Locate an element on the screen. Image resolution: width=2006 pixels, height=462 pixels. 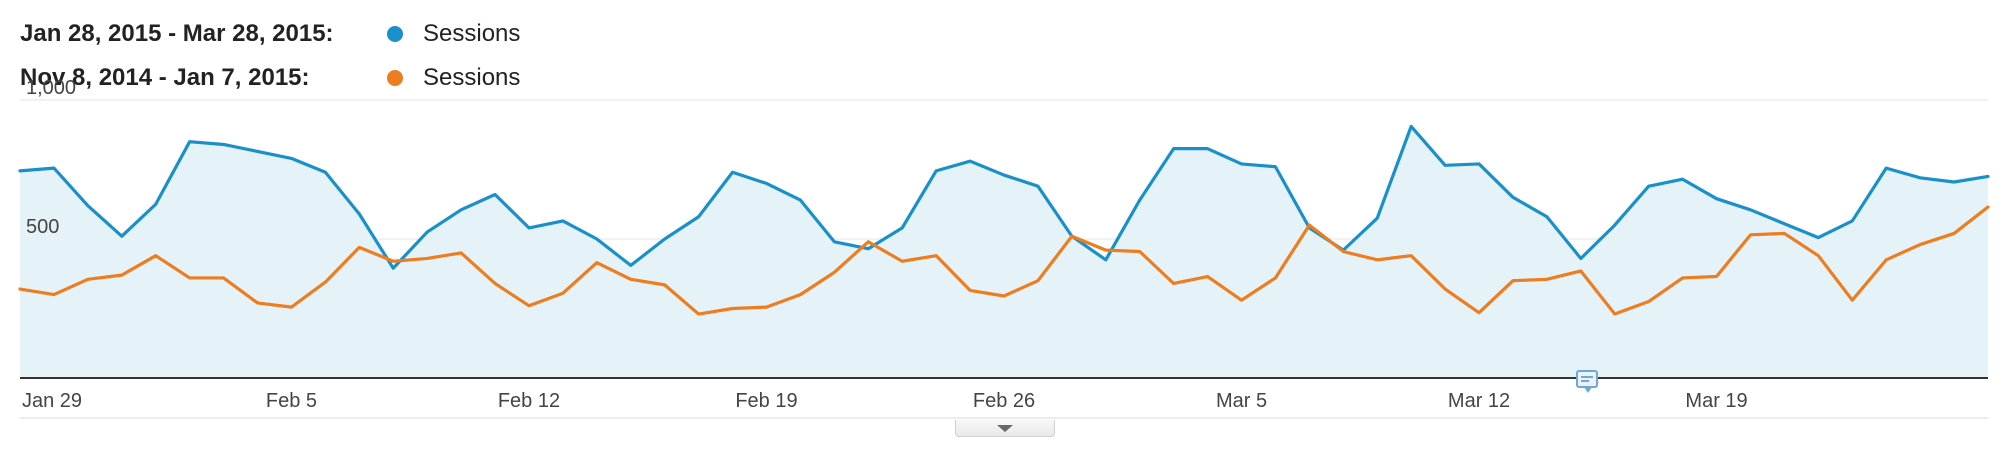
chevron-down-icon is located at coordinates (1005, 428).